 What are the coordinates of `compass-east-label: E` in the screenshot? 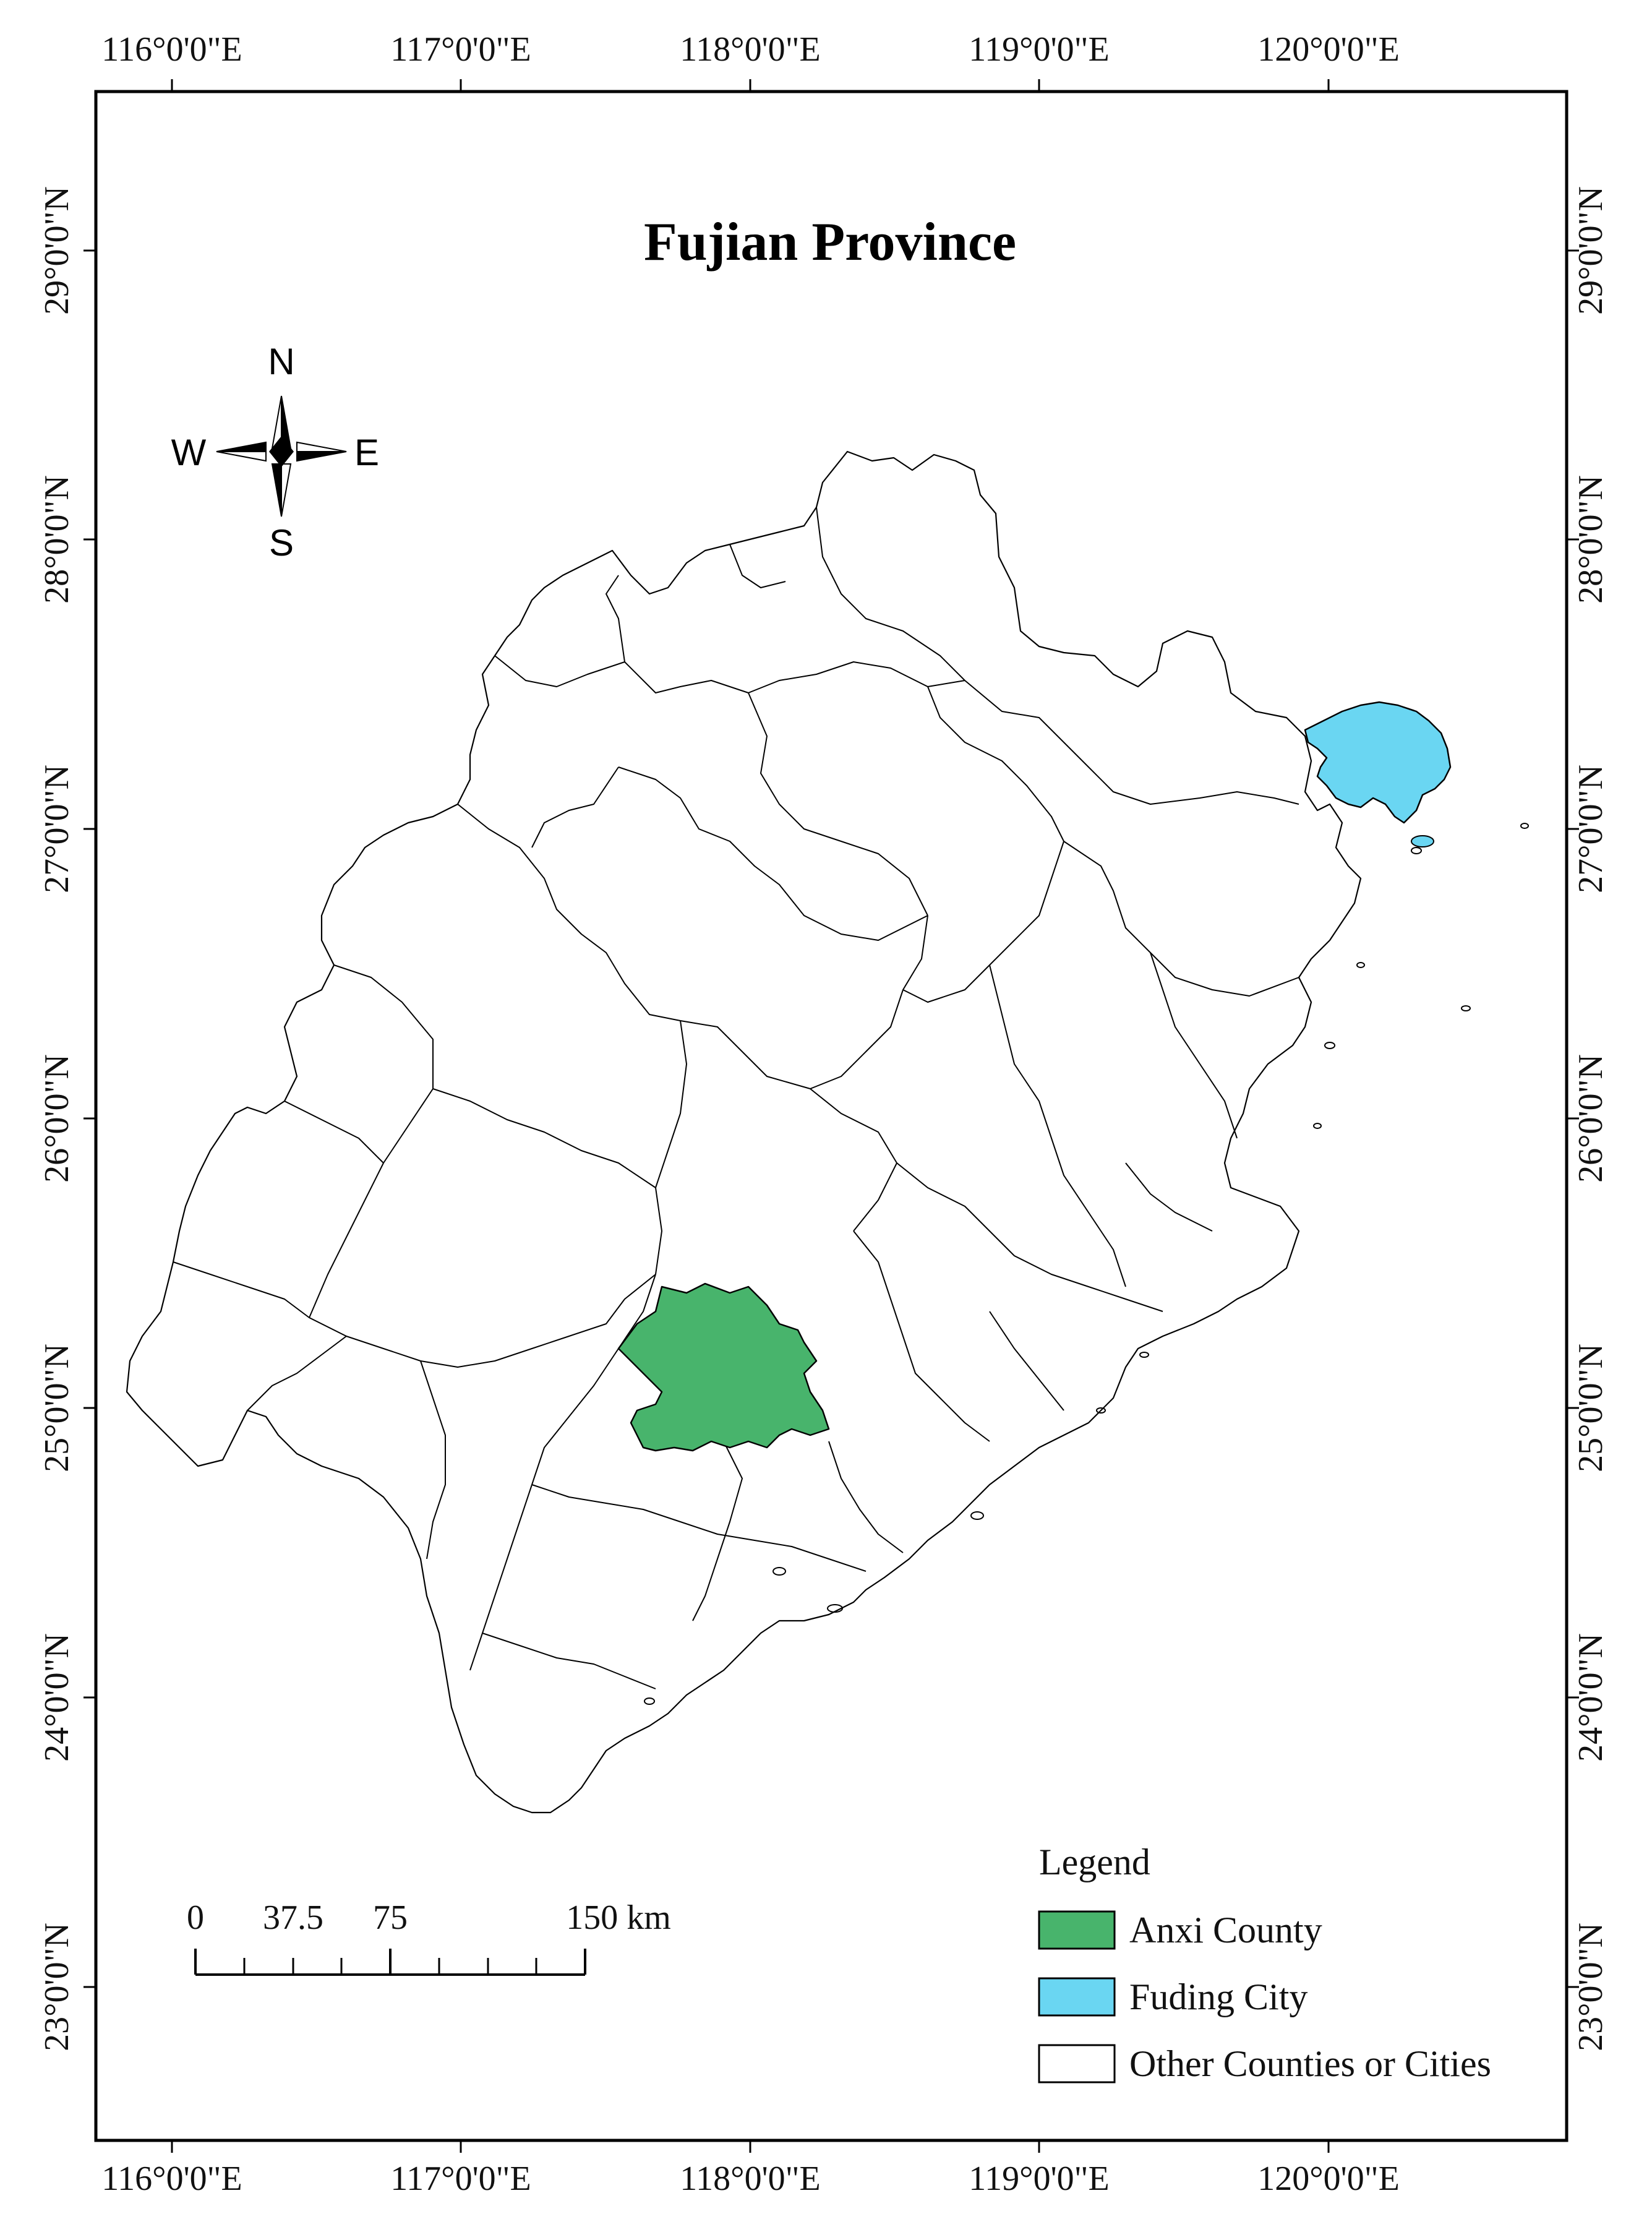 It's located at (367, 453).